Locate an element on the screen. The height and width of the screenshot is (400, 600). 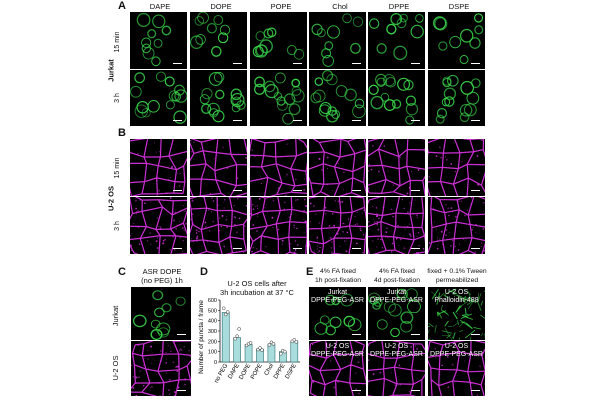
x-tick-label: DSPE is located at coordinates (291, 371).